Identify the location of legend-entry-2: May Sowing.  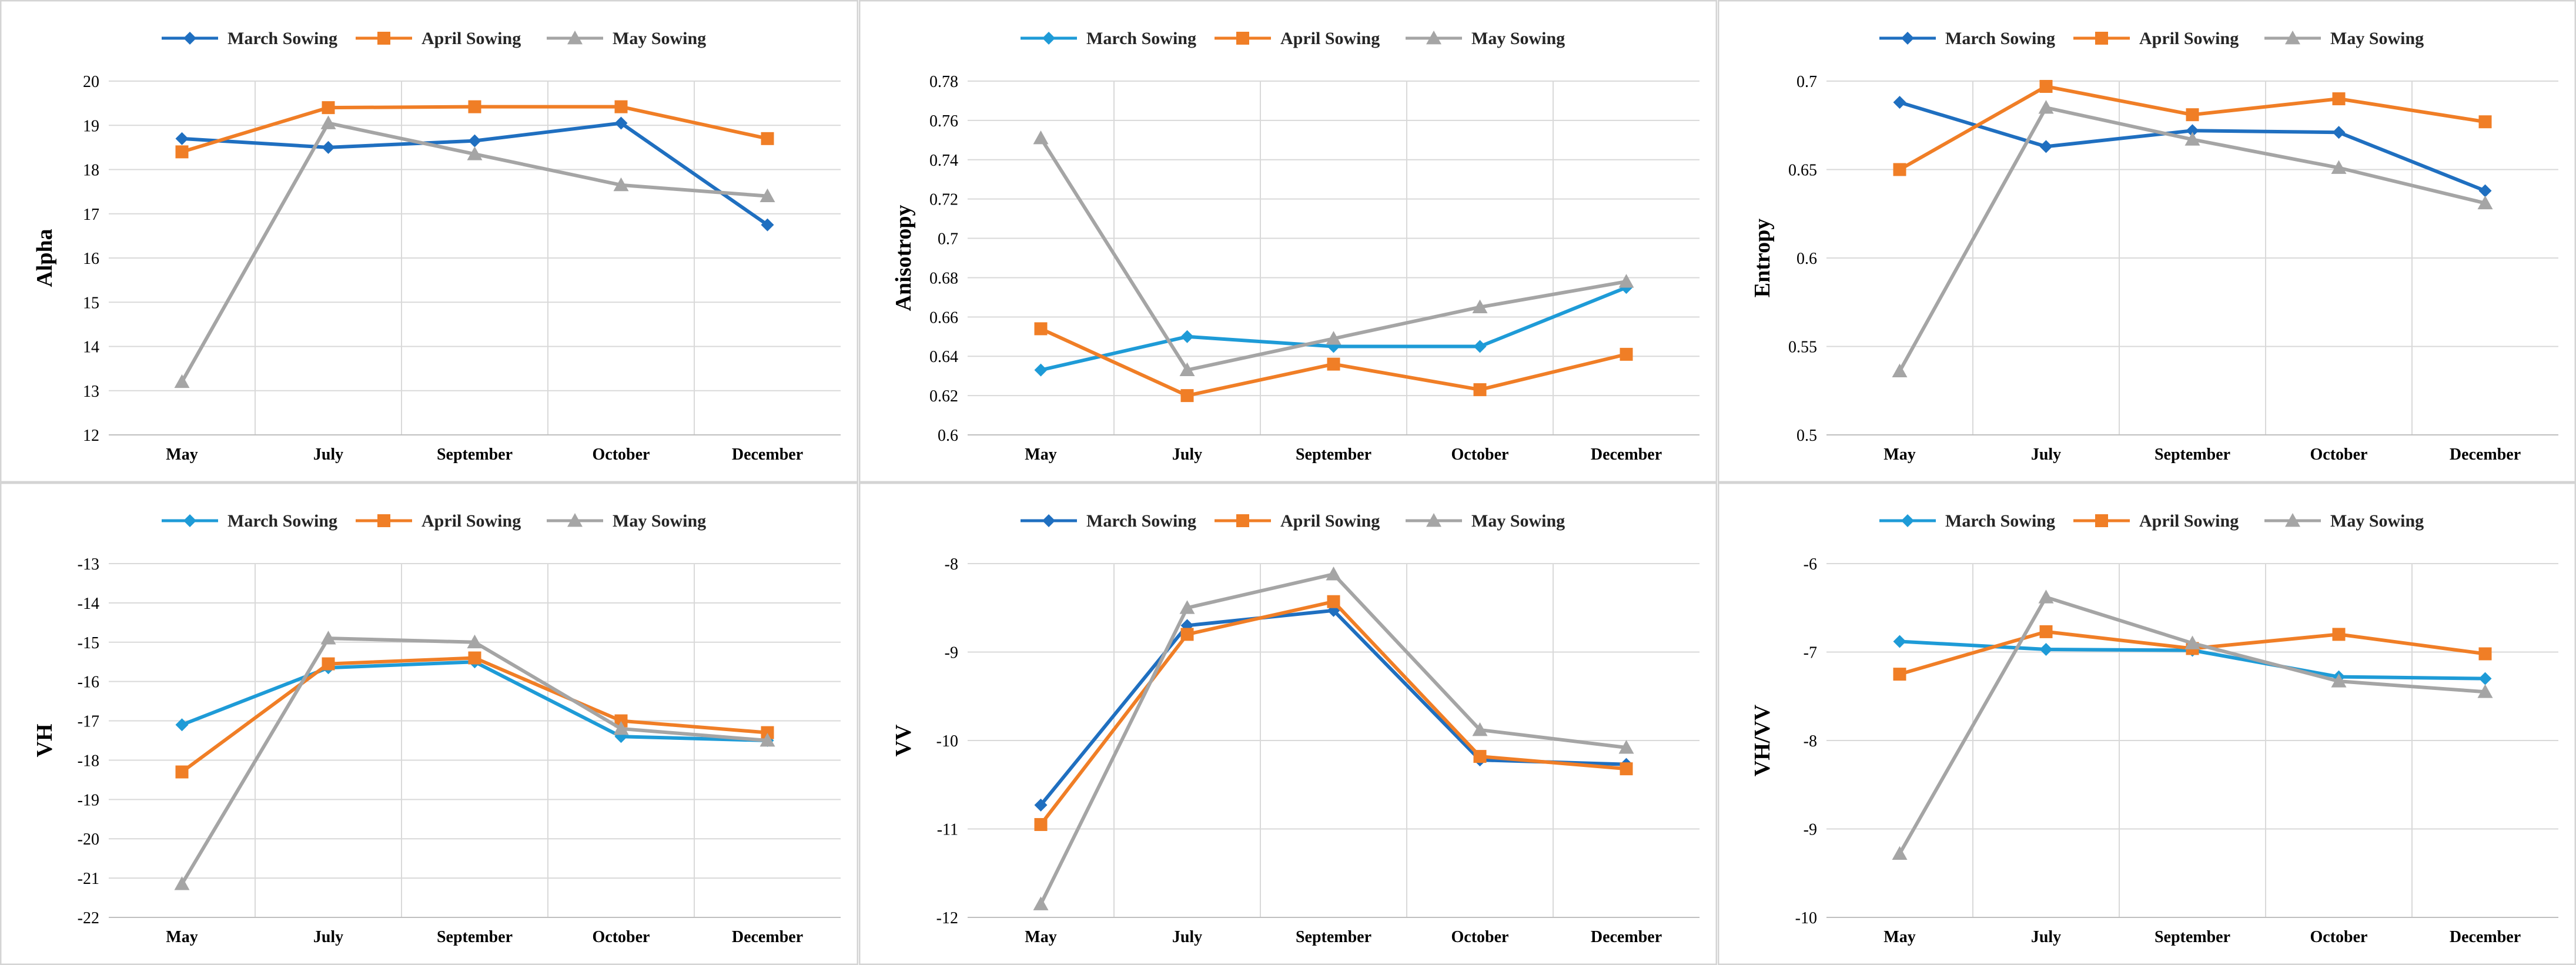
(626, 521).